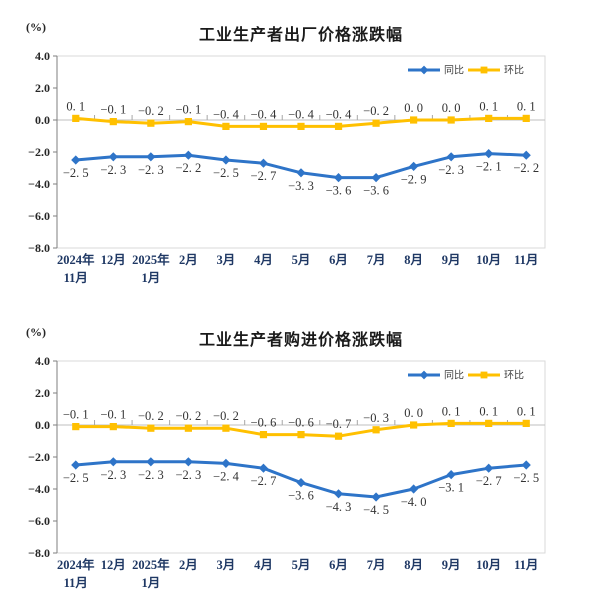 Image resolution: width=602 pixels, height=610 pixels. I want to click on y-axis-tick-labels: 4.0 2.0 0.0 −2.0 −4.0 −6.0 −8.0, so click(42, 152).